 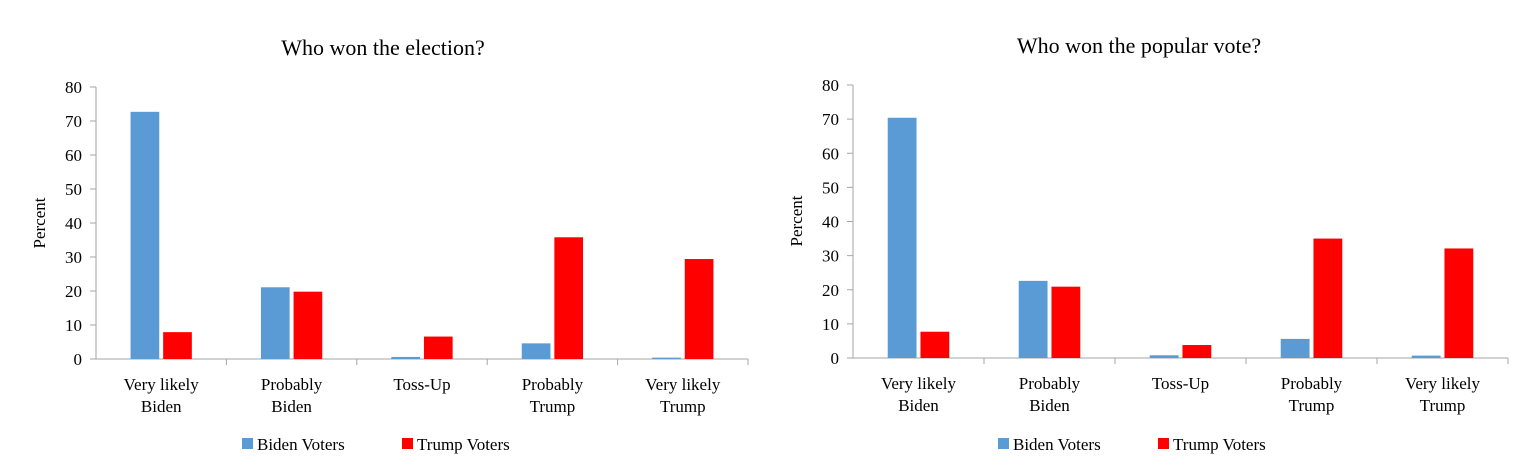 I want to click on chart-title: Who won the popular vote?, so click(x=1139, y=45).